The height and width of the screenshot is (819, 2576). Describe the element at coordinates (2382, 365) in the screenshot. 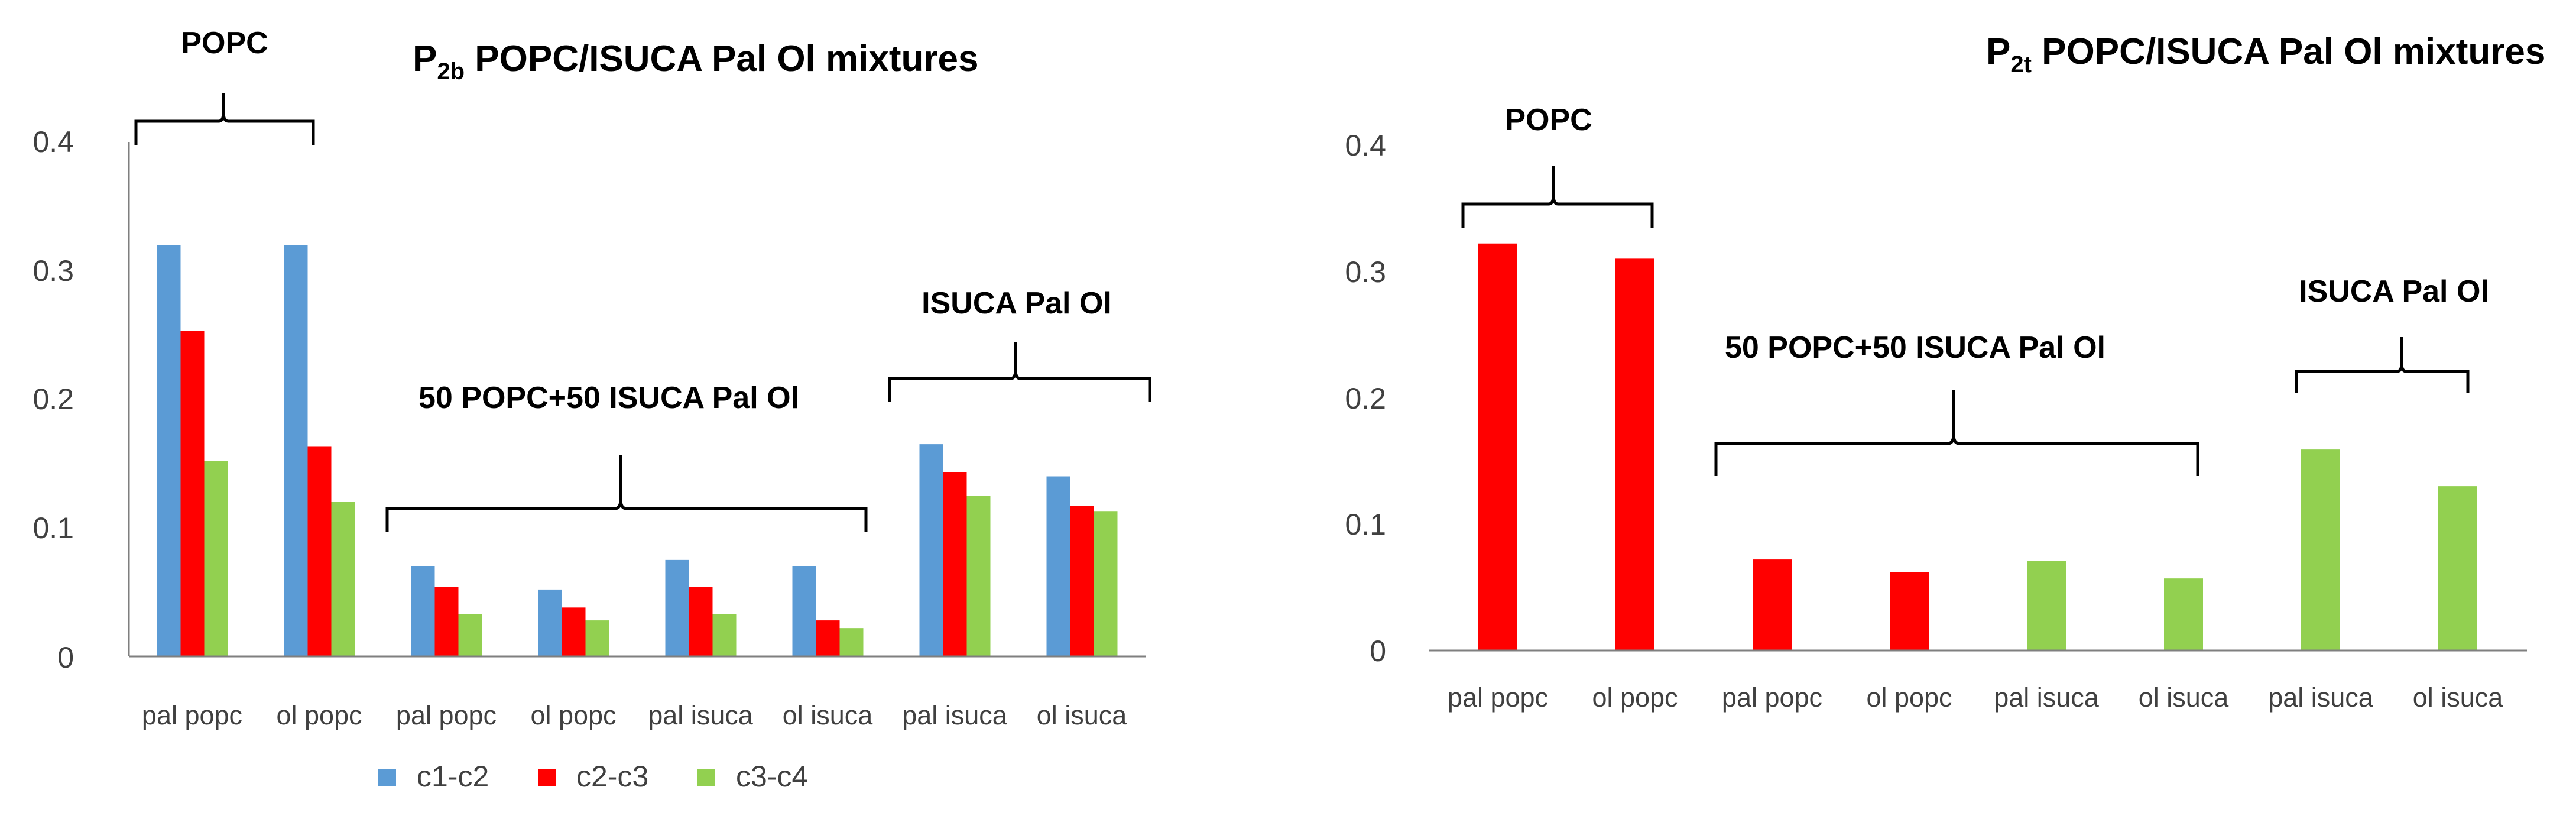

I see `chart-right-brace-isuca` at that location.